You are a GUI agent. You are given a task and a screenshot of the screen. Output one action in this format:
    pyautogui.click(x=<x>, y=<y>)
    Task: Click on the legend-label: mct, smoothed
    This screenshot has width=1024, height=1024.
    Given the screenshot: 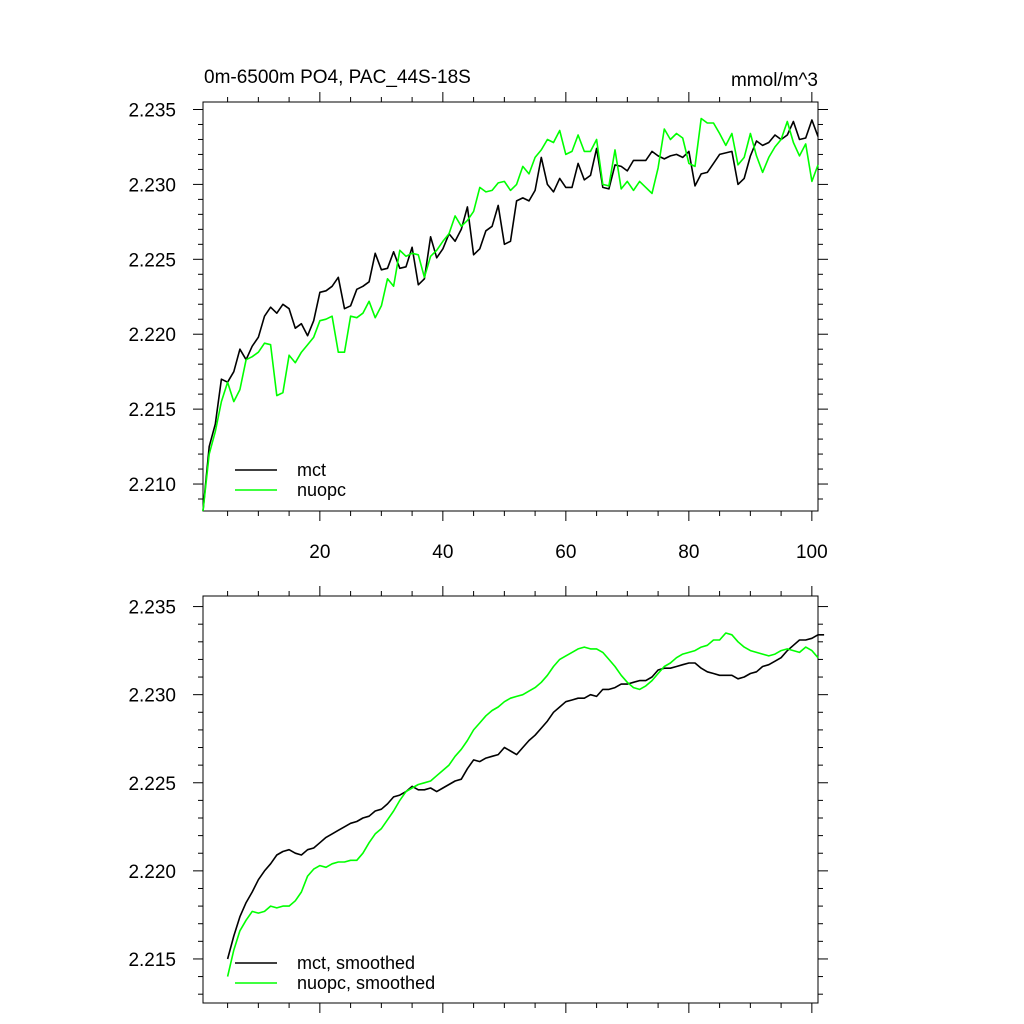 What is the action you would take?
    pyautogui.click(x=356, y=963)
    